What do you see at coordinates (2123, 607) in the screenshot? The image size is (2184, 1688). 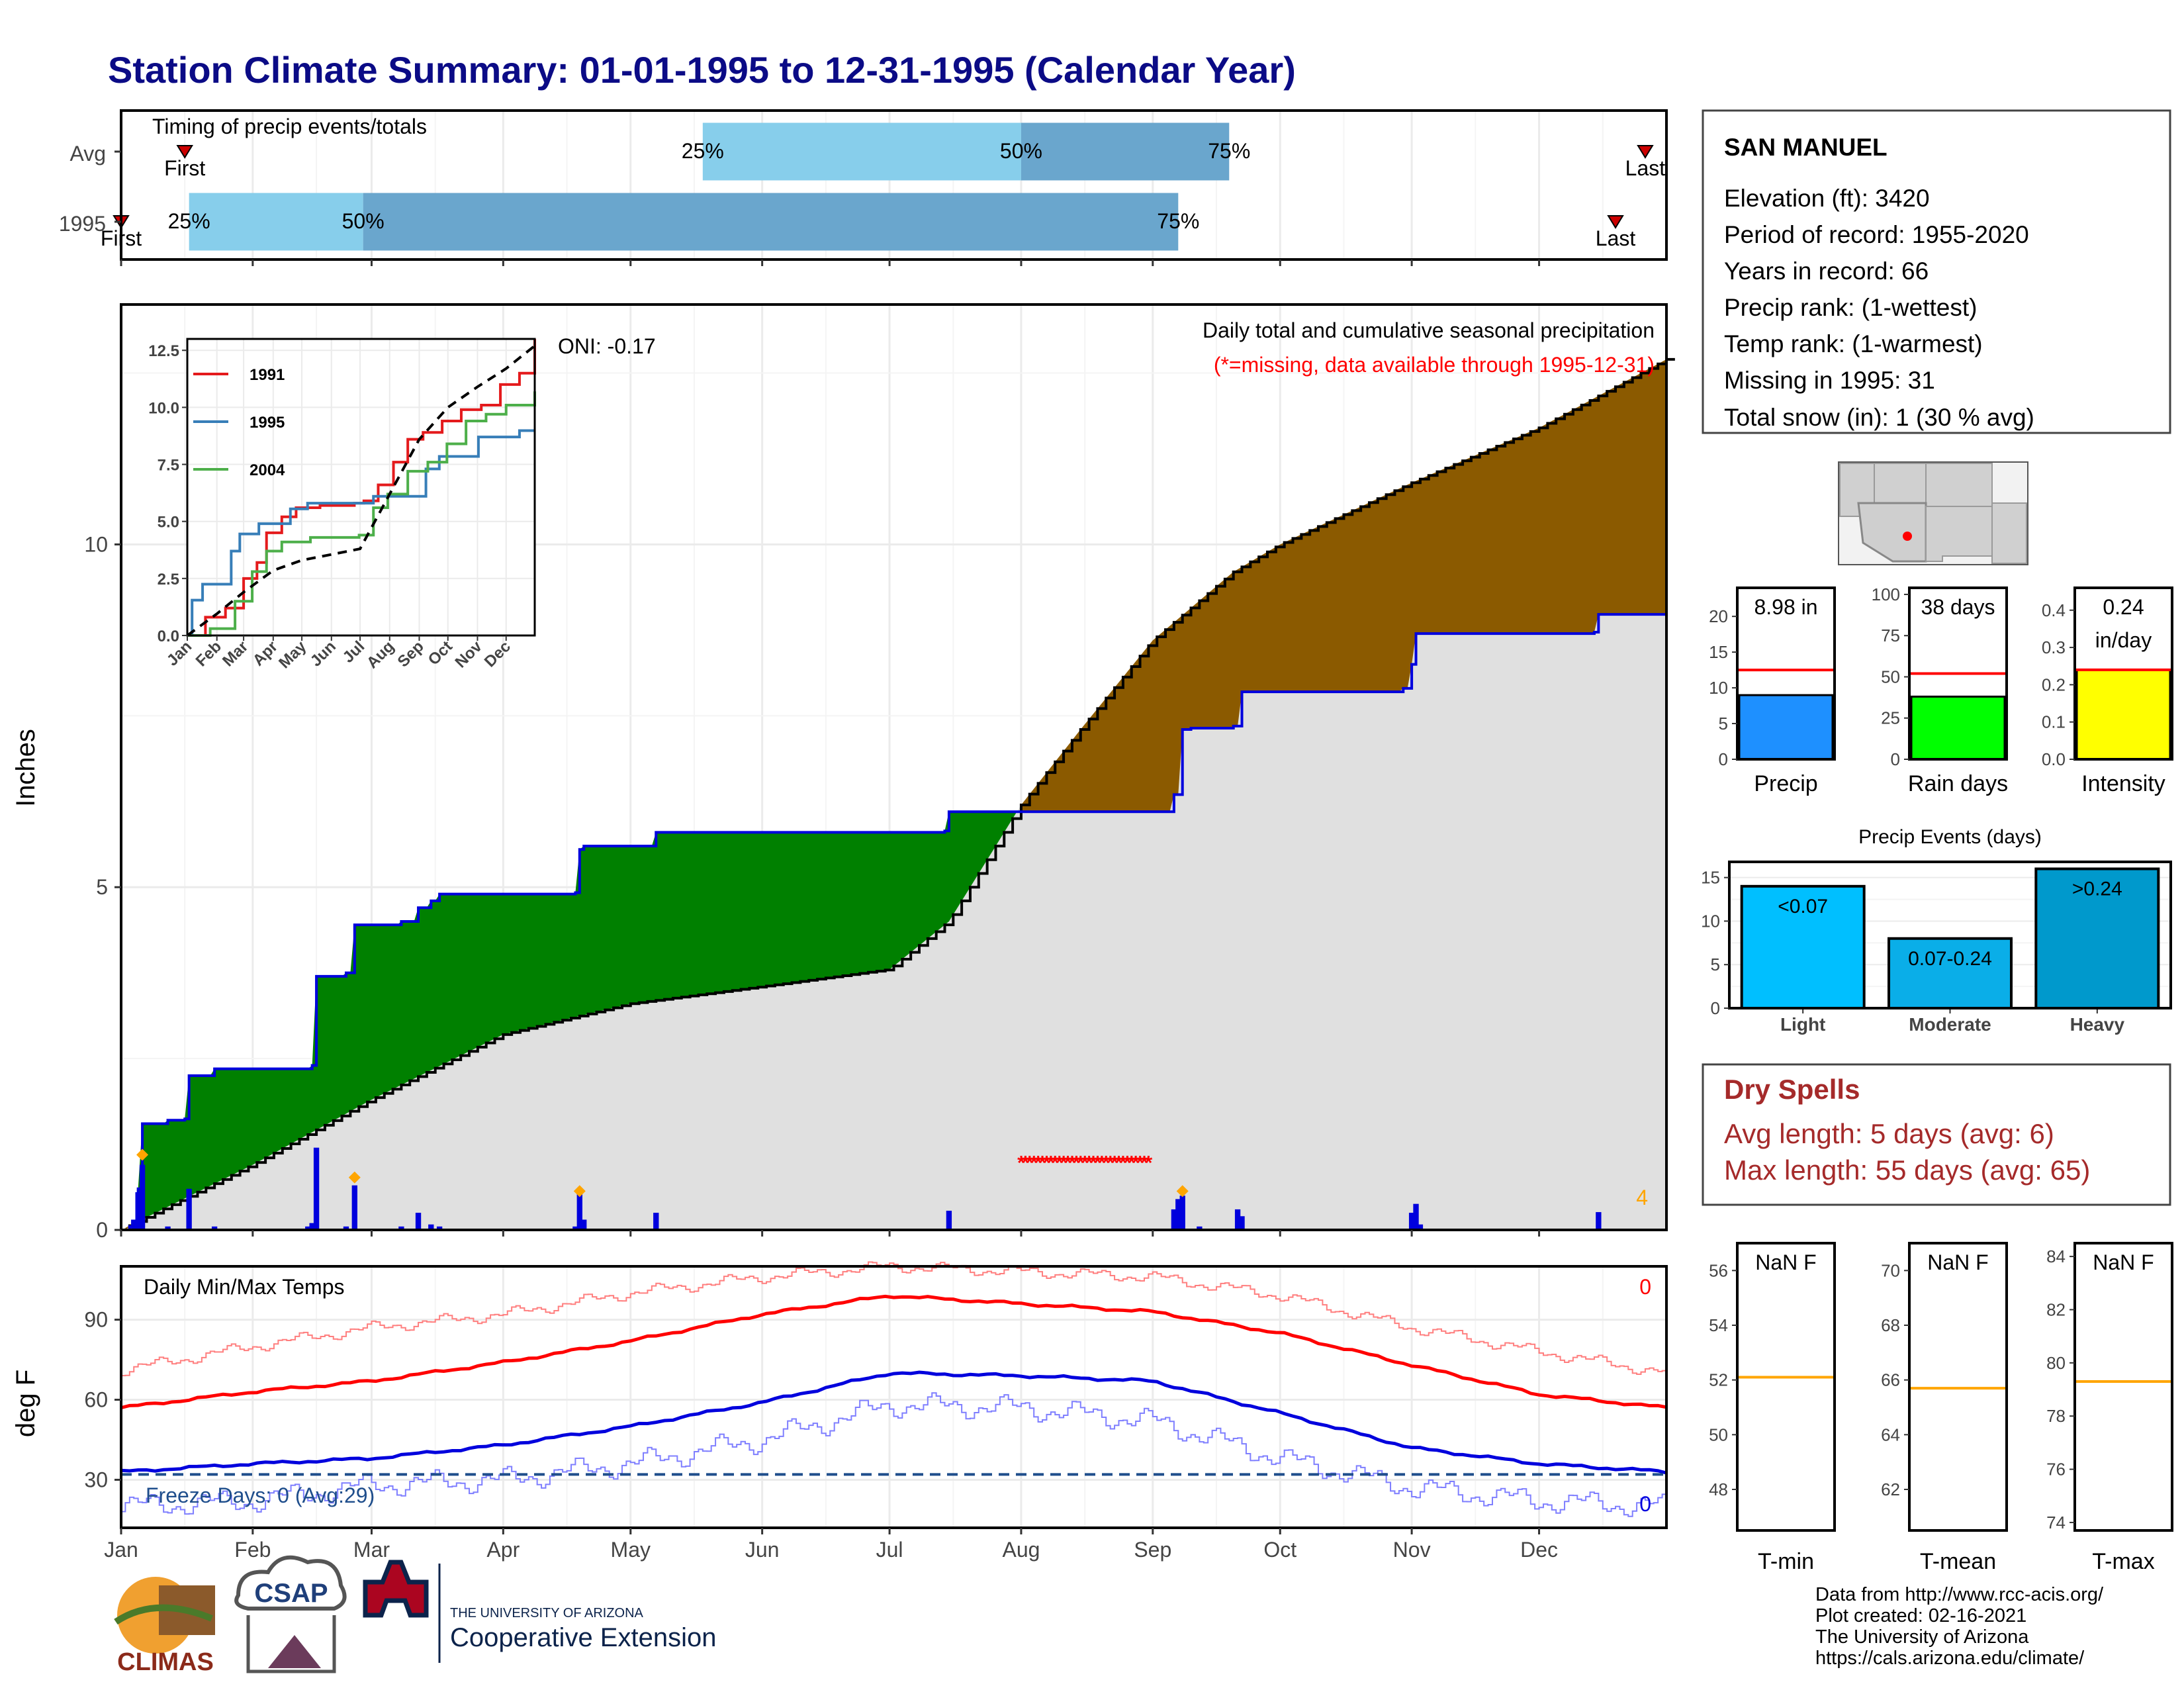 I see `value-label: 0.24` at bounding box center [2123, 607].